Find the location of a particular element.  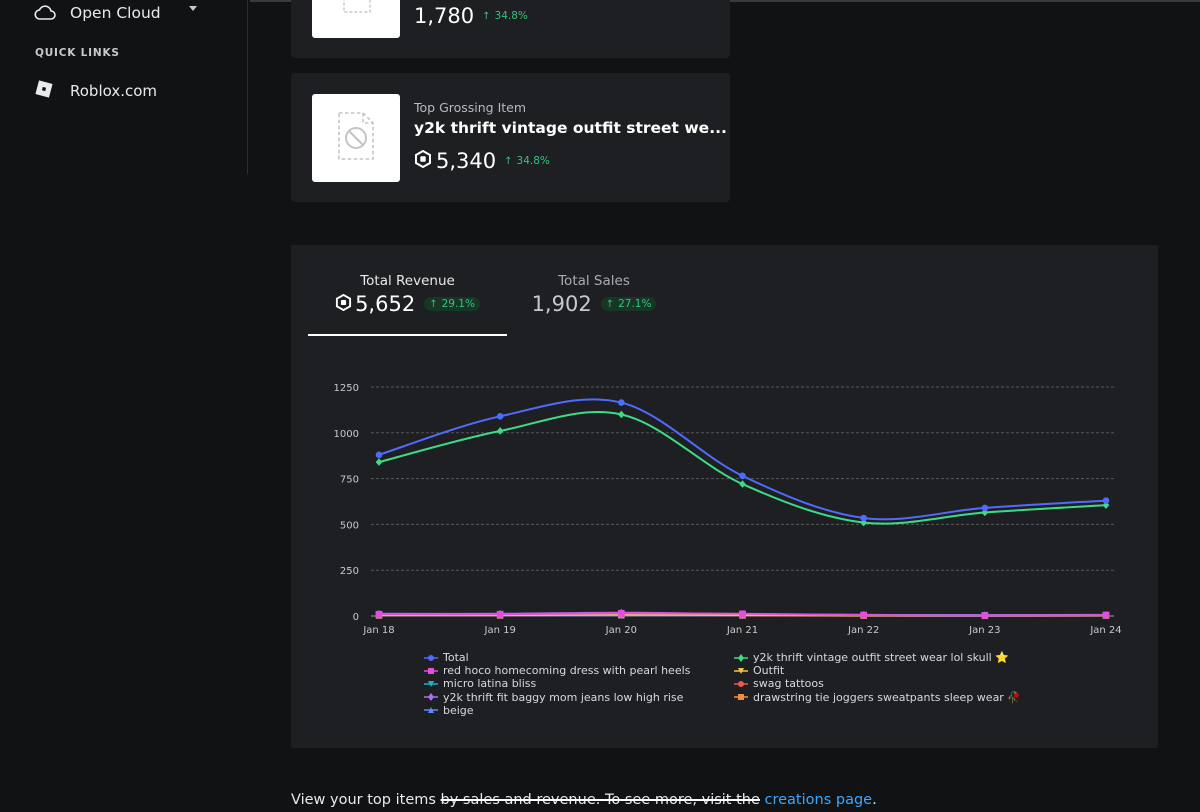

selected-tab-indicator is located at coordinates (407, 335).